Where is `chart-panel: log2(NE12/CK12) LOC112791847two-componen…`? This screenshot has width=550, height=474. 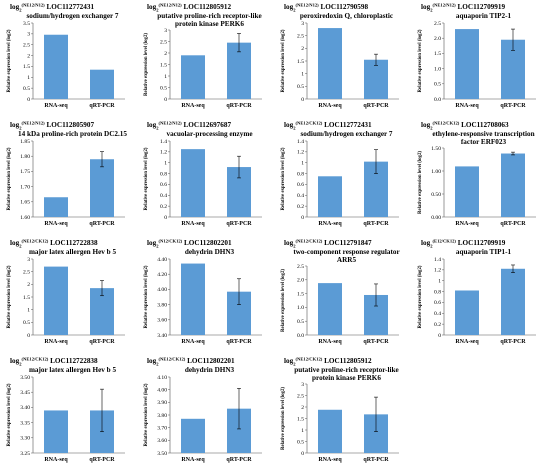 chart-panel: log2(NE12/CK12) LOC112791847two-componen… is located at coordinates (340, 292).